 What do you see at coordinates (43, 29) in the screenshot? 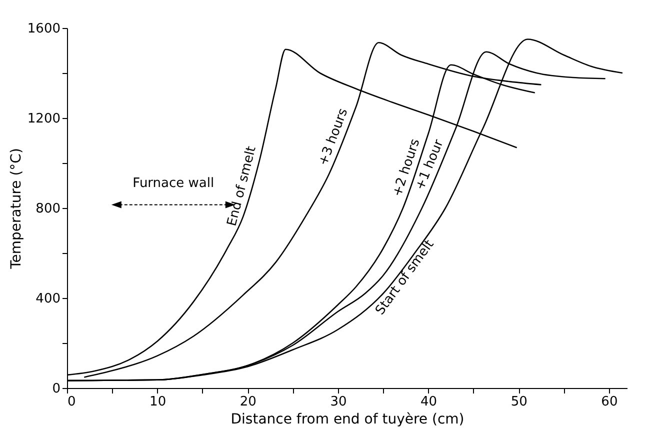
I see `y-tick-label: 1600` at bounding box center [43, 29].